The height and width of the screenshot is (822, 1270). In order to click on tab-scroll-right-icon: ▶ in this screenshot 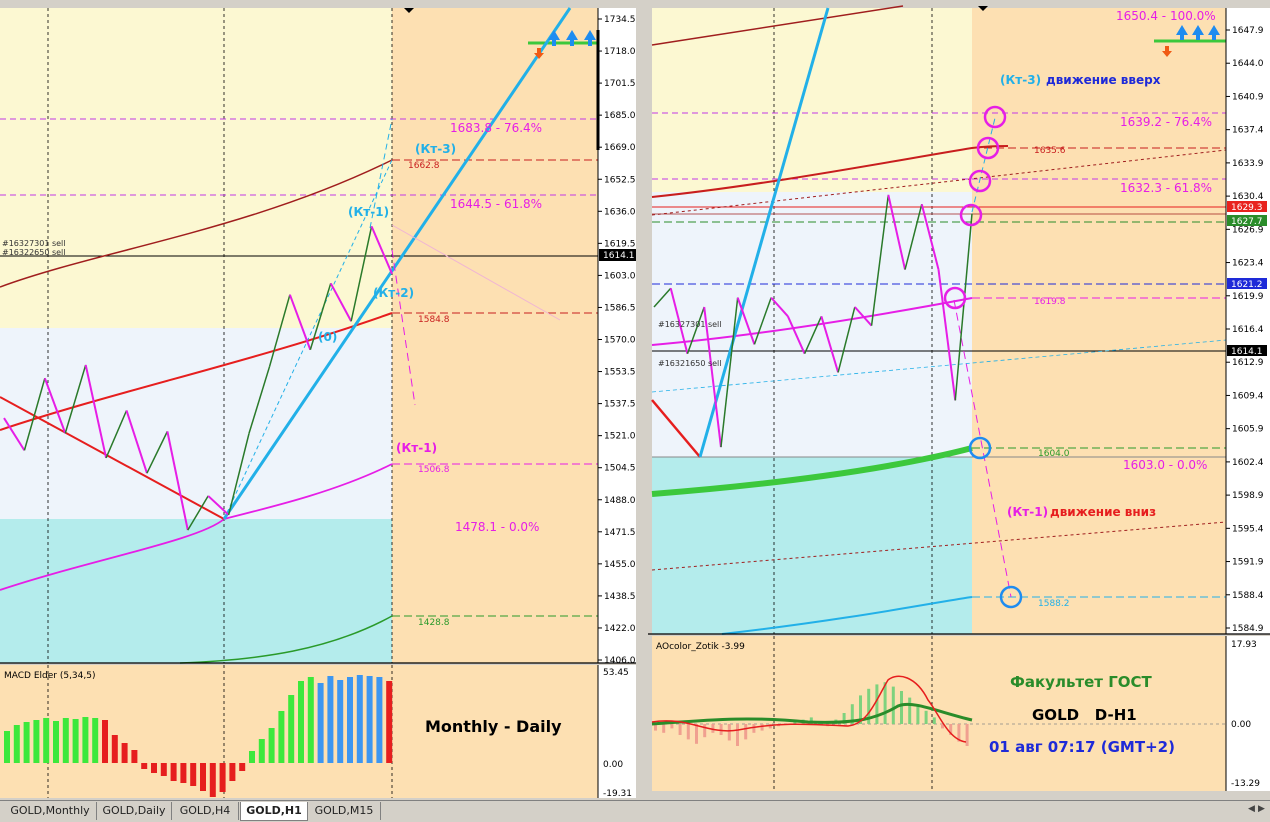, I will do `click(1261, 809)`.